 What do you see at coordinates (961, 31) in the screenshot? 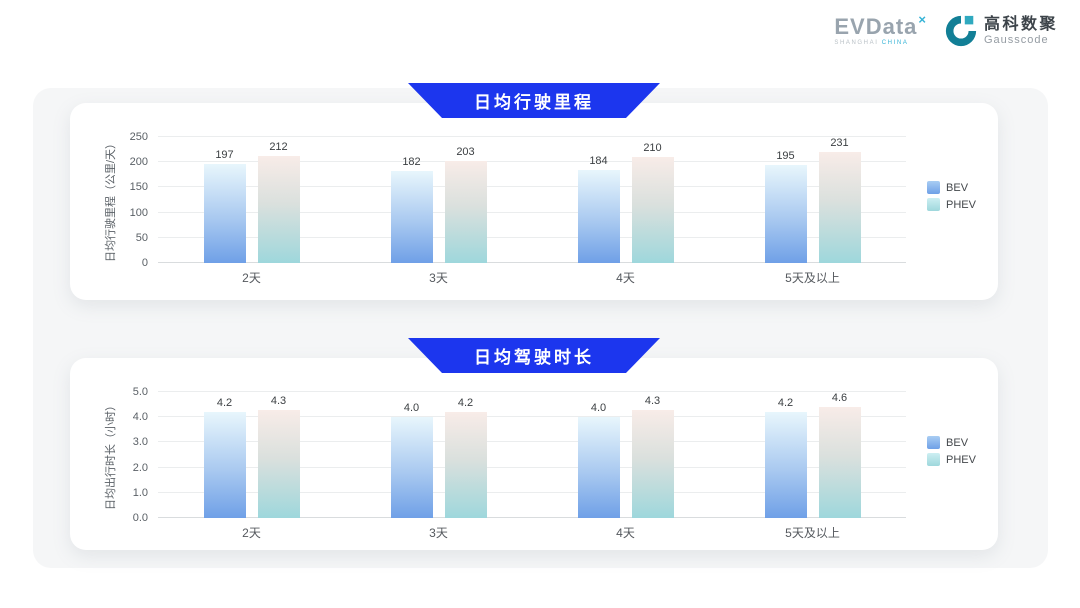
I see `gausscode-icon` at bounding box center [961, 31].